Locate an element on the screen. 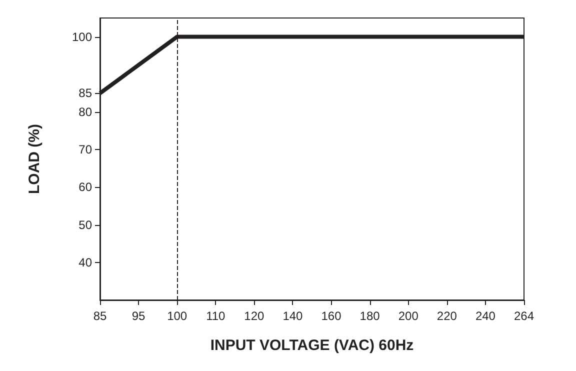 This screenshot has width=576, height=371. y-tick-label: 50 is located at coordinates (85, 225).